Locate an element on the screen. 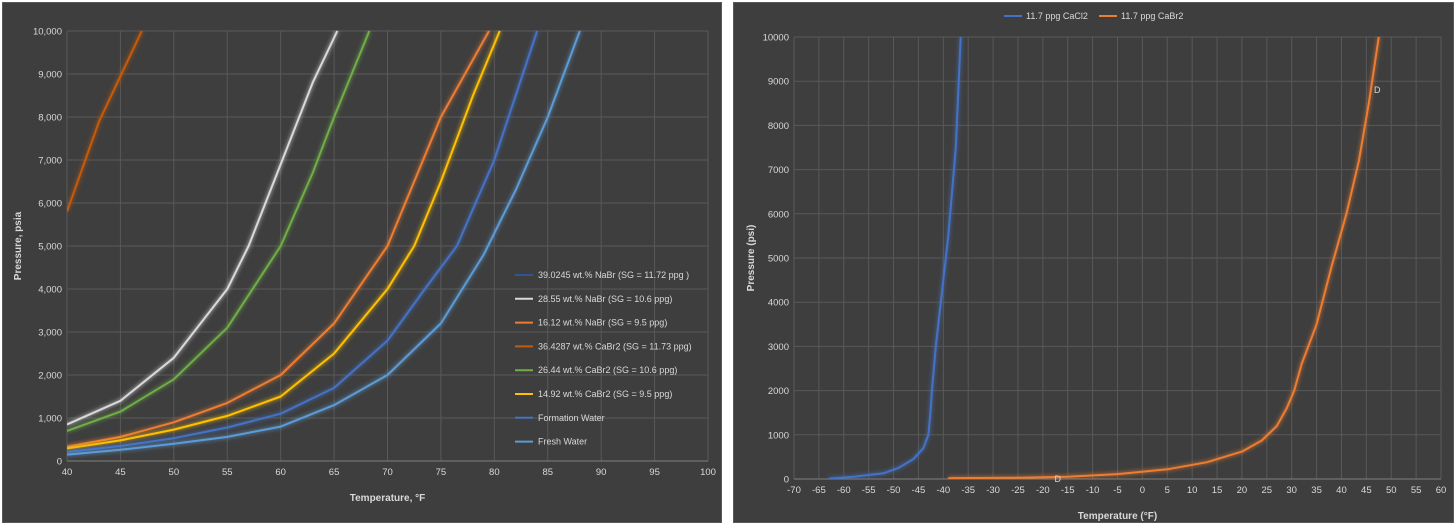  x-tick-label: -5 is located at coordinates (1117, 490).